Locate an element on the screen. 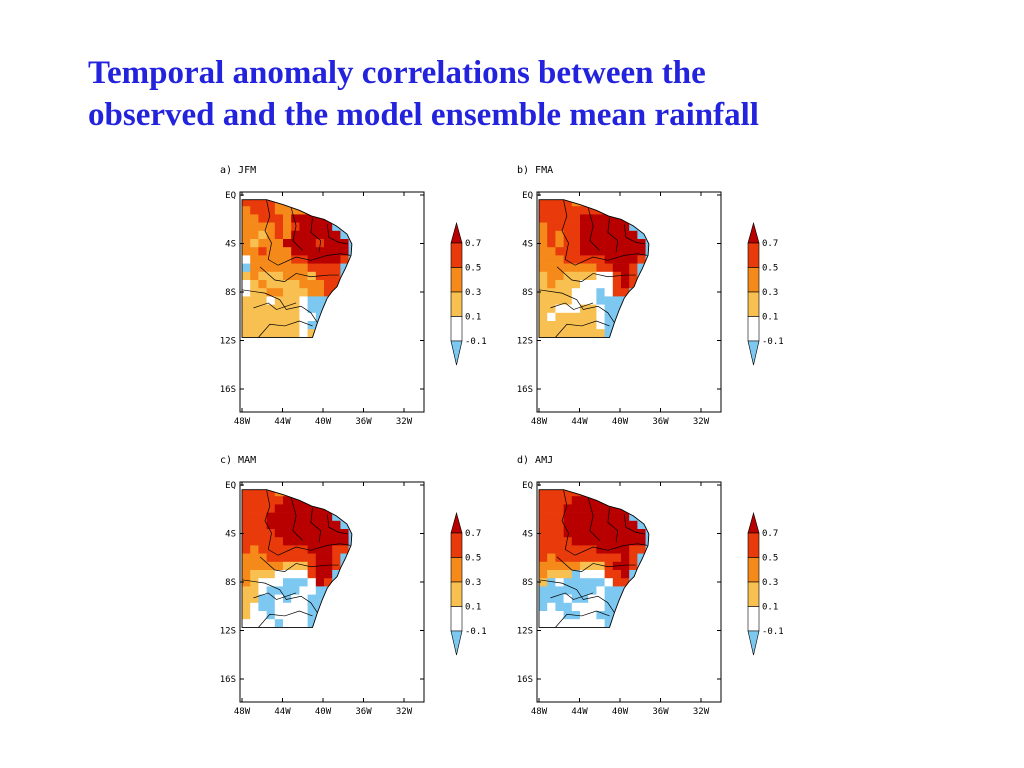 This screenshot has height=768, width=1024. lon-tick-label: 44W is located at coordinates (579, 712).